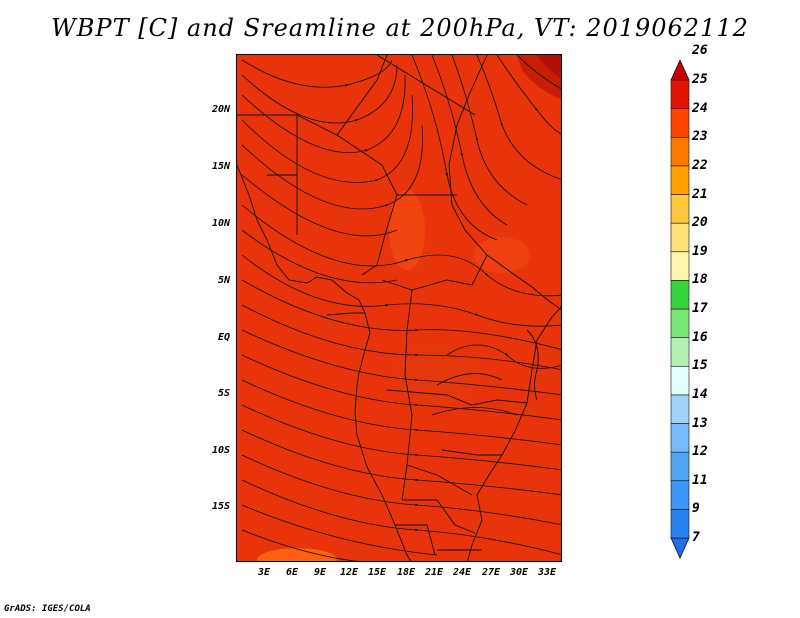 Image resolution: width=800 pixels, height=618 pixels. I want to click on colorbar-label: 9, so click(696, 509).